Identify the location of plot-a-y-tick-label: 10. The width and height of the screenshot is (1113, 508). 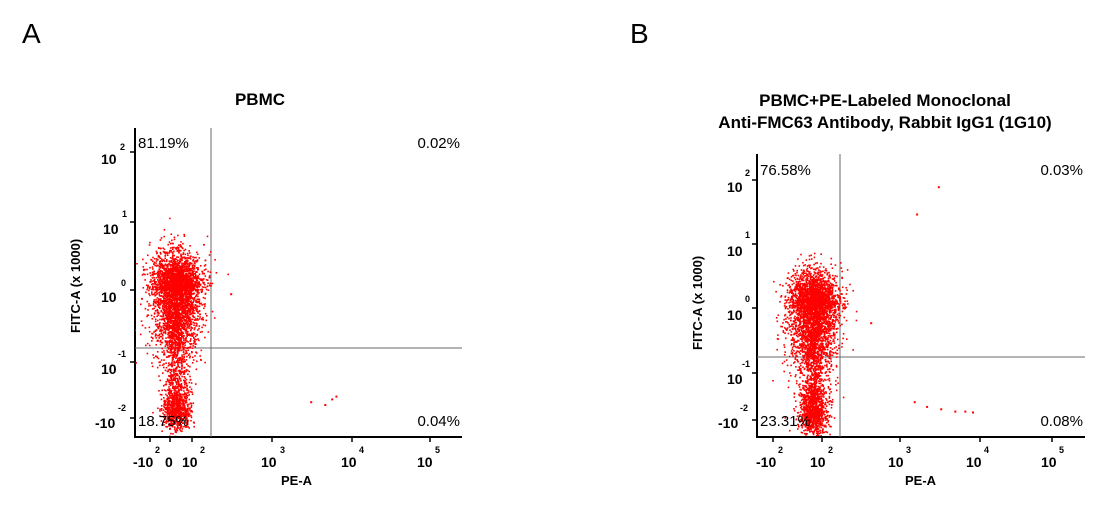
(111, 229).